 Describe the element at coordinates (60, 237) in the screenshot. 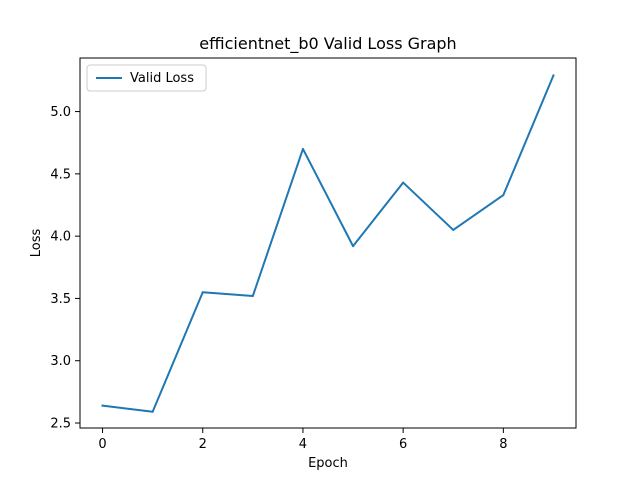

I see `y-tick-label: 4.0` at that location.